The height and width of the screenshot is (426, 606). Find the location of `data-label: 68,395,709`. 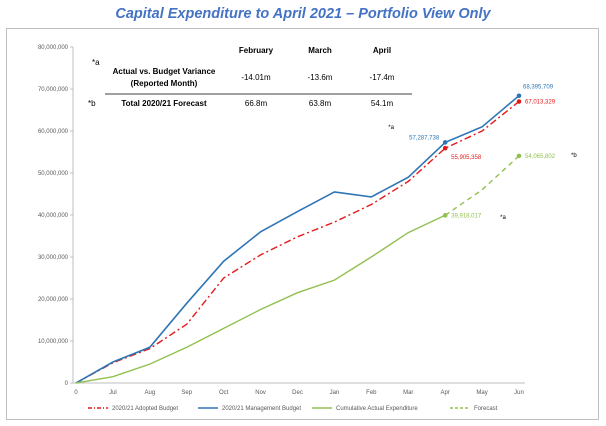

data-label: 68,395,709 is located at coordinates (538, 88).